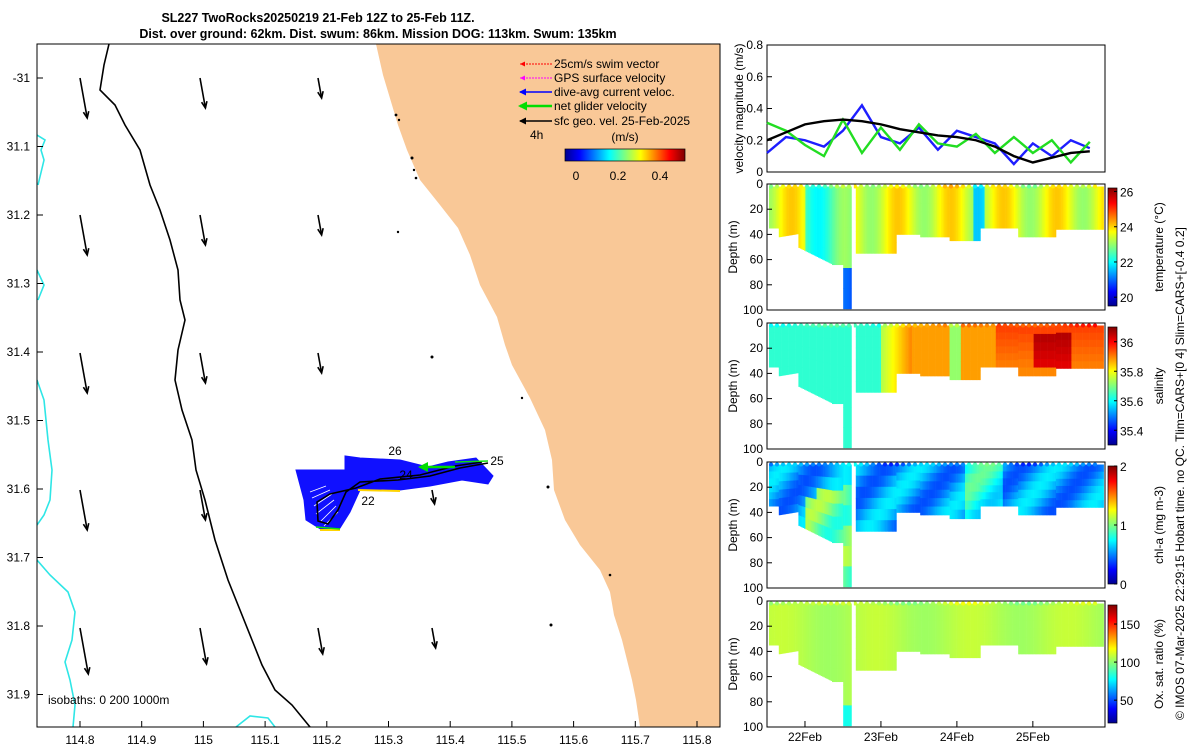  I want to click on colorbar-tick-label: 24, so click(1127, 228).